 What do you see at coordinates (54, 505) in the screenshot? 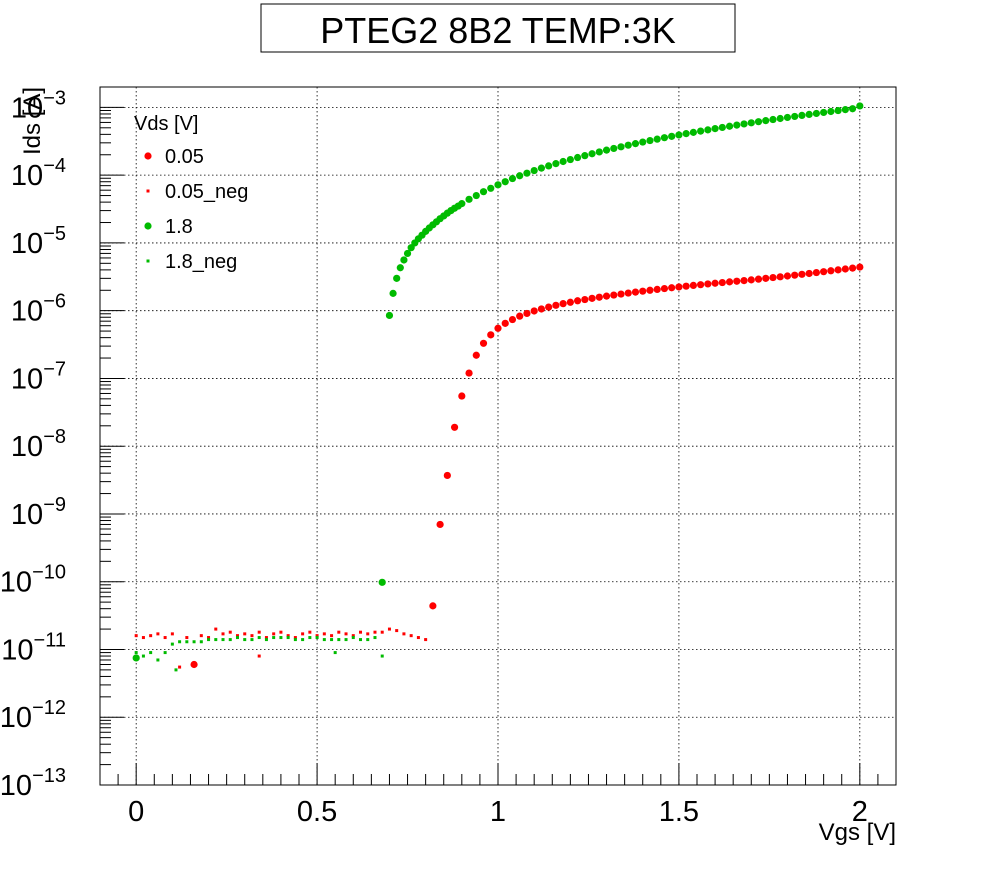
I see `y-tick-exponent: −9` at bounding box center [54, 505].